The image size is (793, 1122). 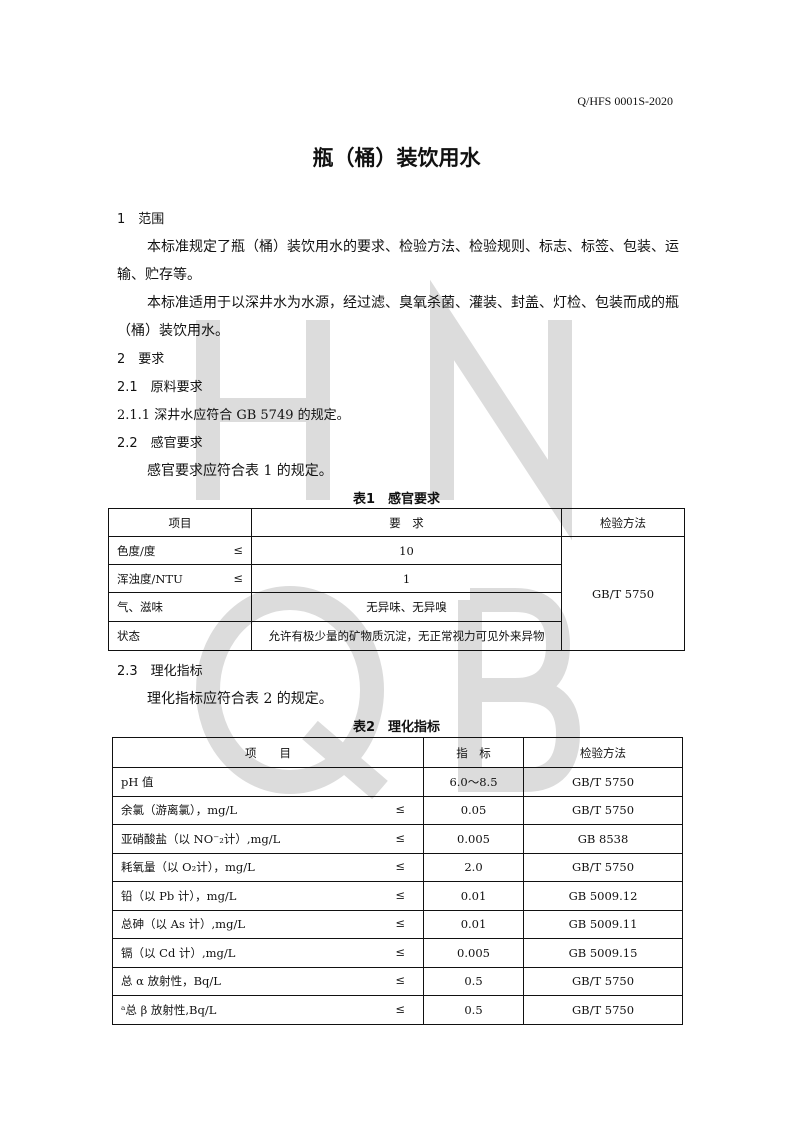 I want to click on watermark-letter-n, so click(x=501, y=410).